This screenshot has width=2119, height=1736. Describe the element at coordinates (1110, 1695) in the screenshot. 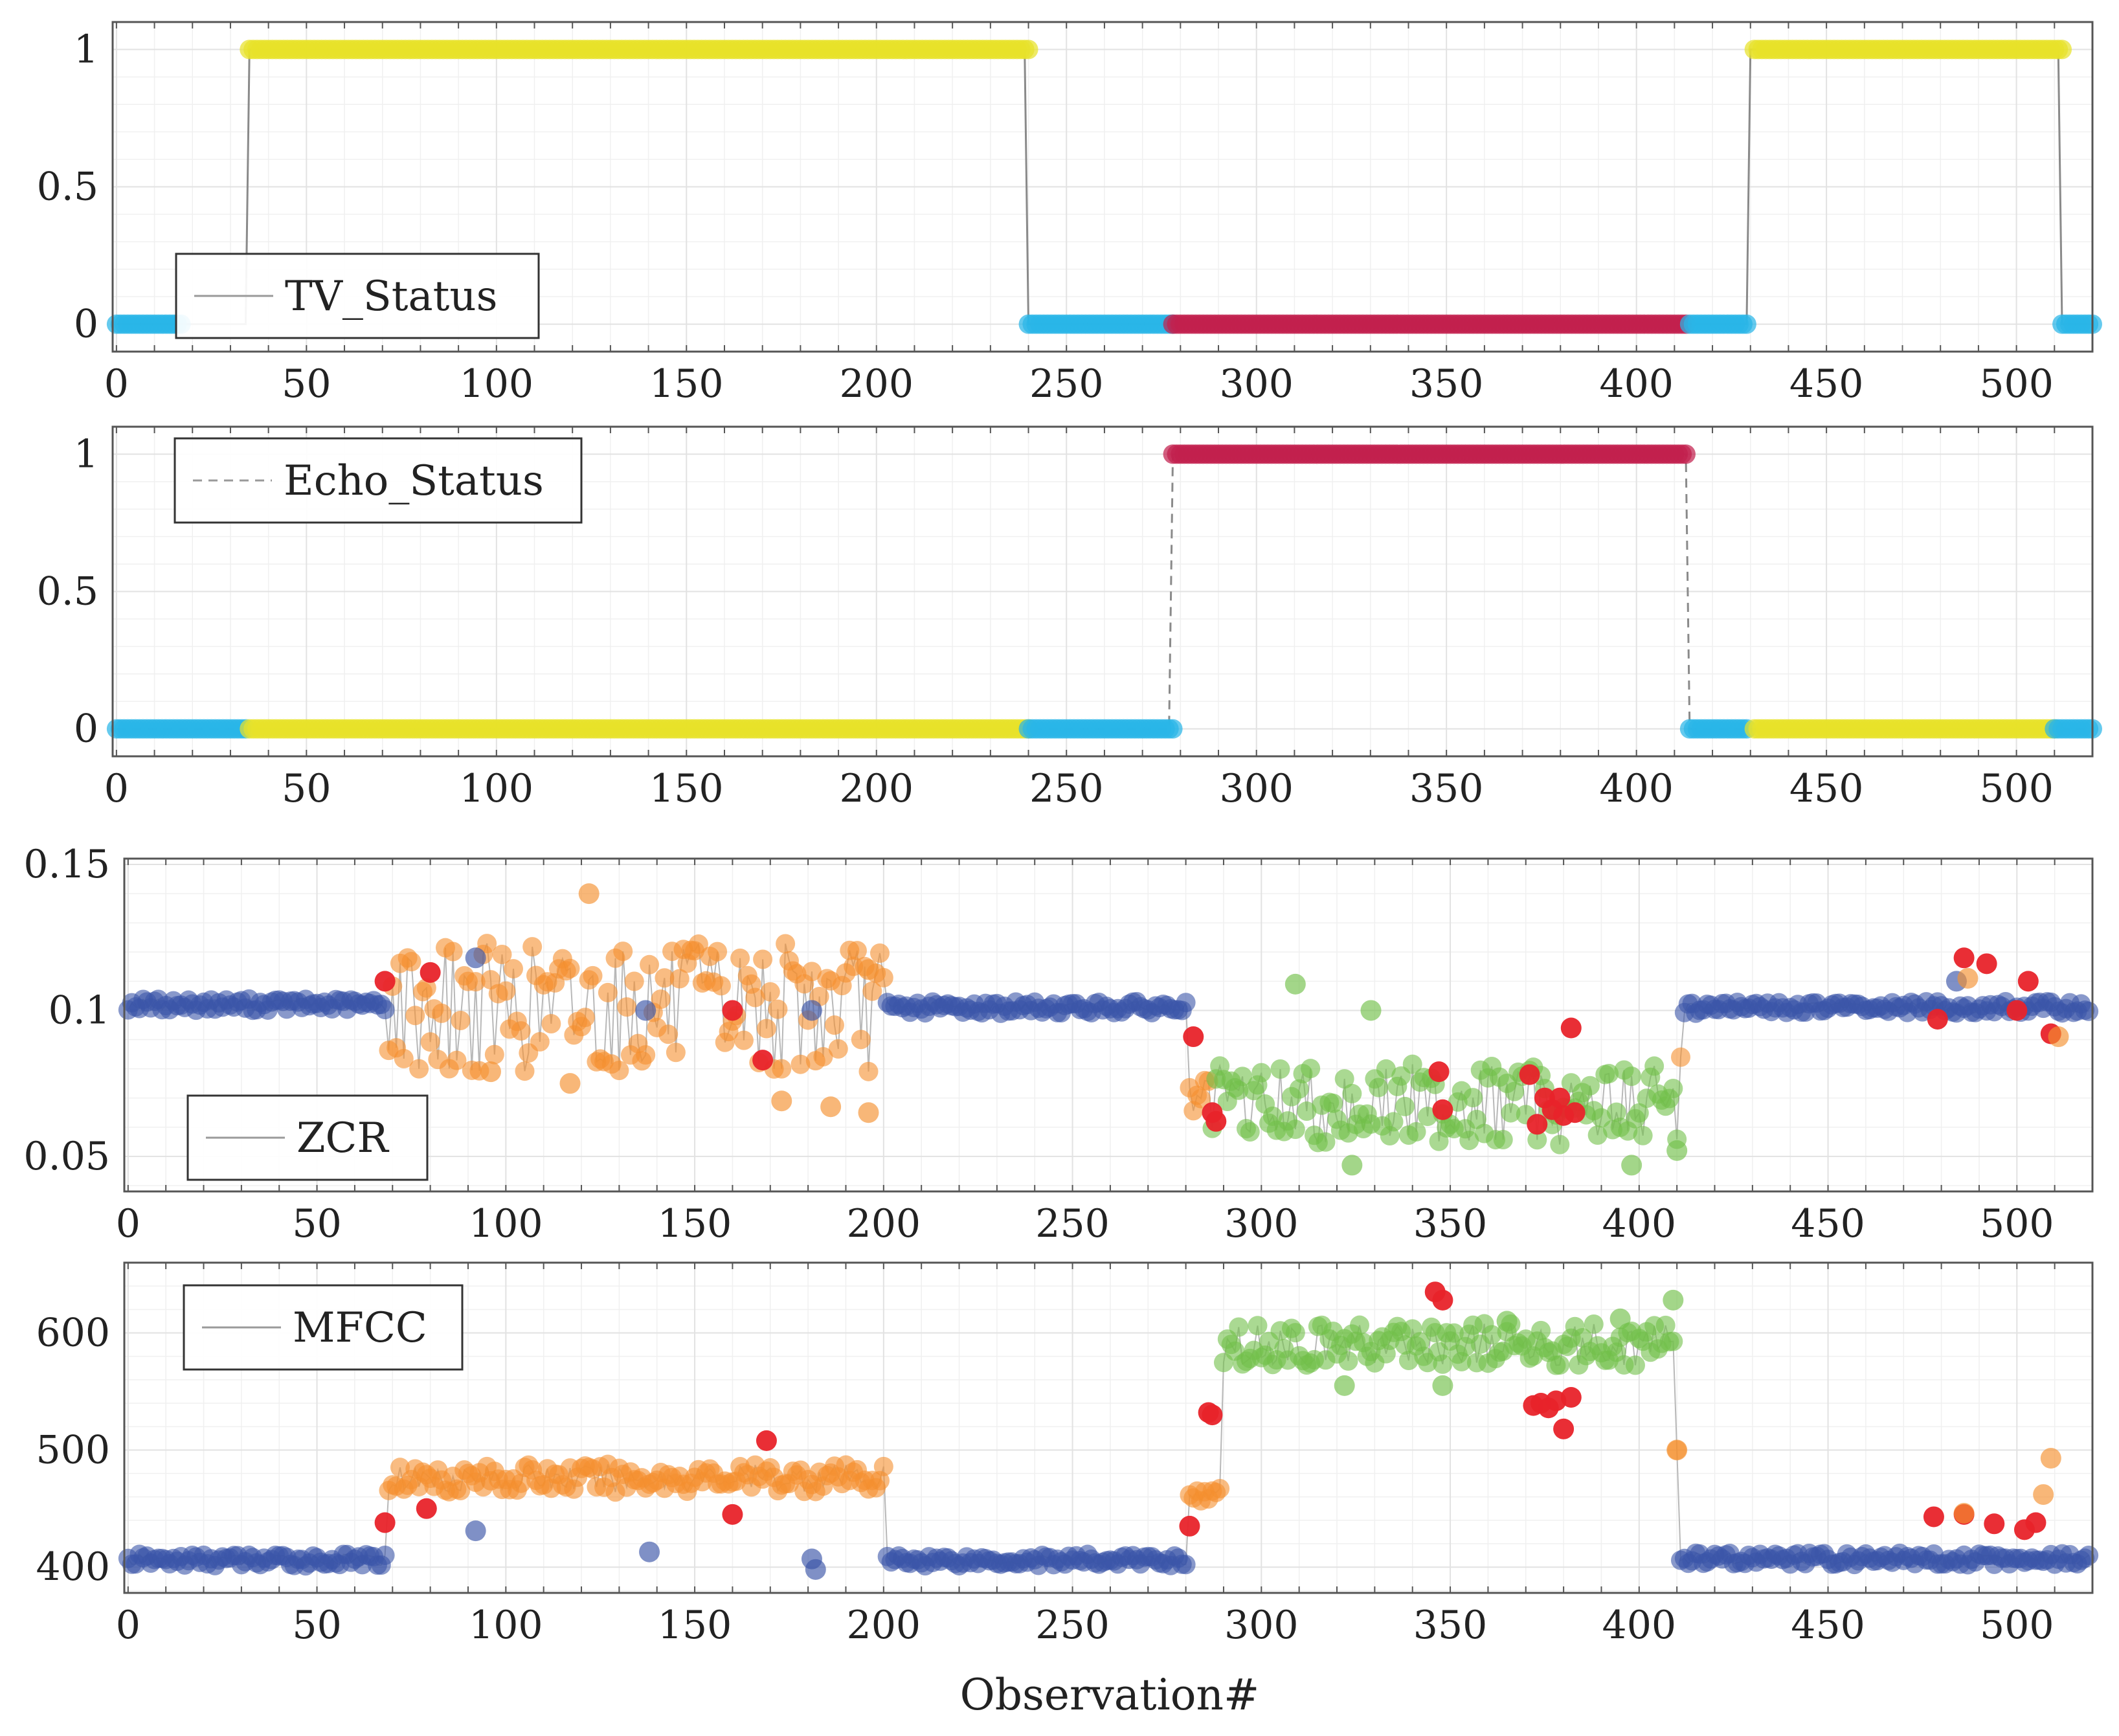

I see `x-axis-label: Observation#` at that location.